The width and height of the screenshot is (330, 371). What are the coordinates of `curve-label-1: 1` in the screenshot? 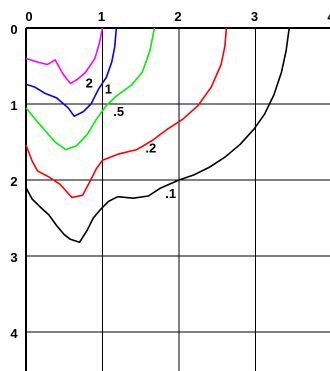 It's located at (108, 88).